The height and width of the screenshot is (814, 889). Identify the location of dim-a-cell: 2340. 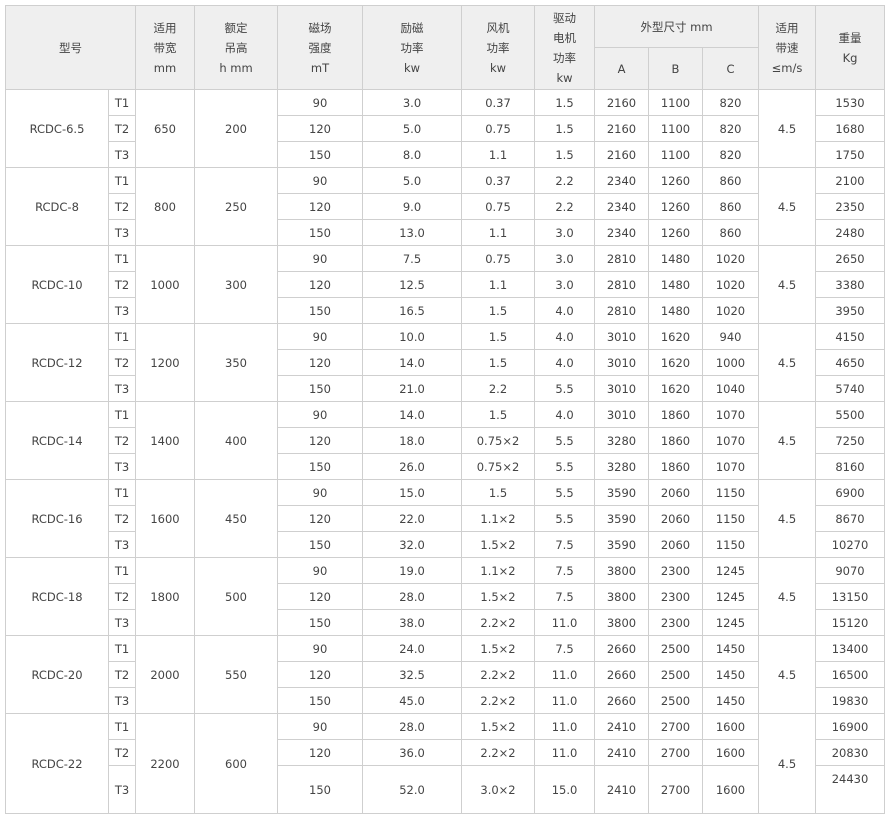
(621, 206).